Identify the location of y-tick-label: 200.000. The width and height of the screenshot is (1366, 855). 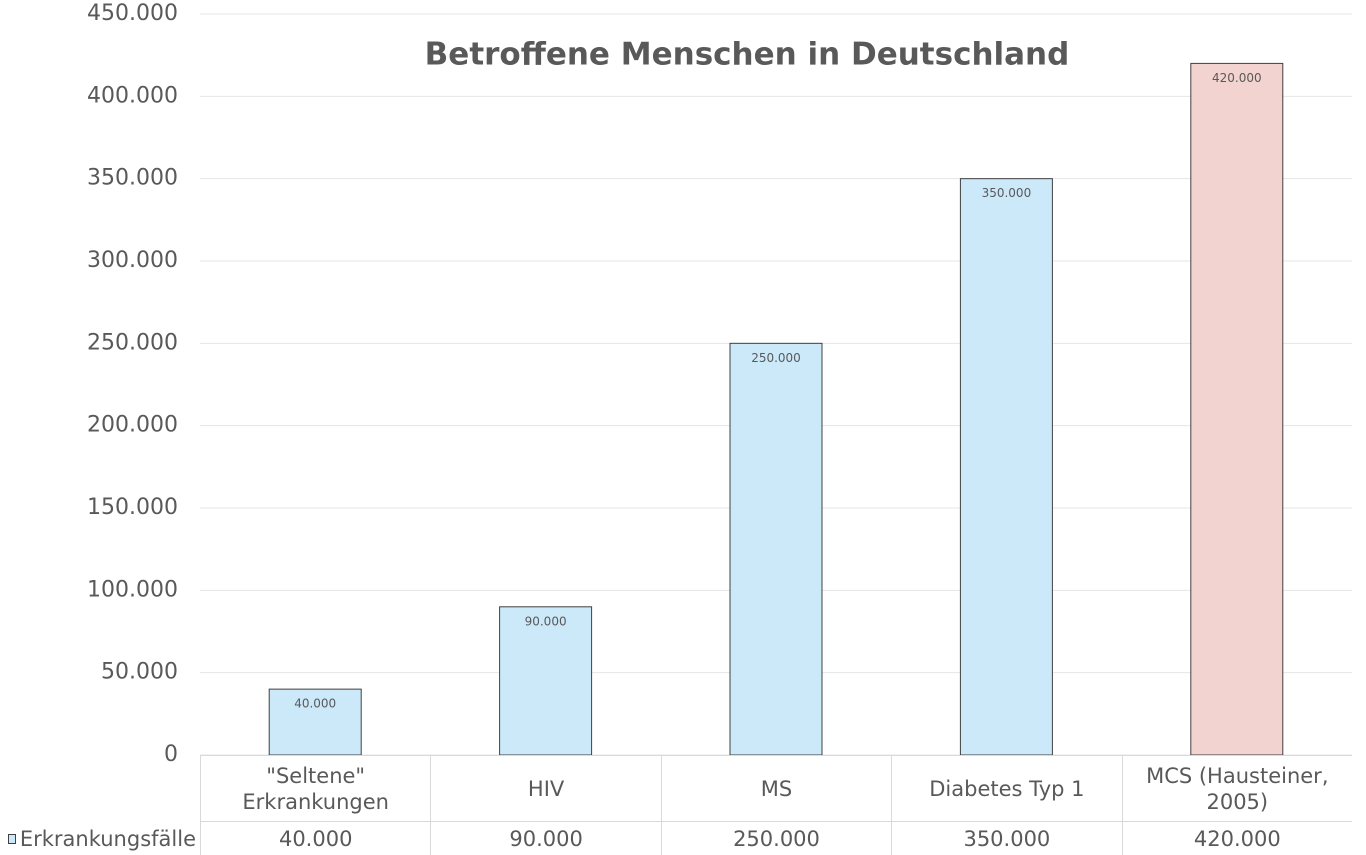
(132, 425).